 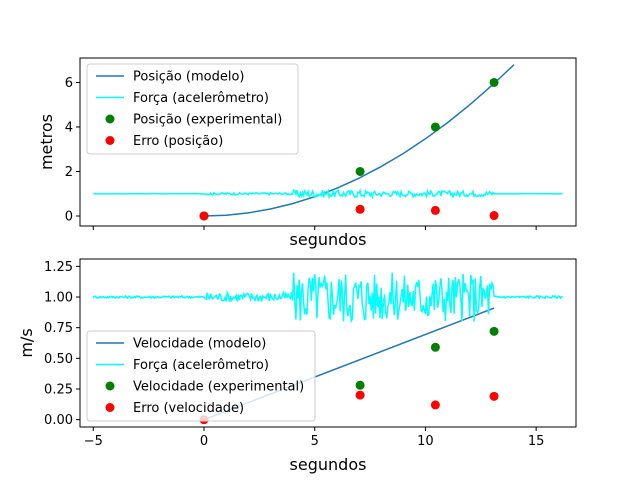 I want to click on legend-label-2: Posição (experimental), so click(x=207, y=120).